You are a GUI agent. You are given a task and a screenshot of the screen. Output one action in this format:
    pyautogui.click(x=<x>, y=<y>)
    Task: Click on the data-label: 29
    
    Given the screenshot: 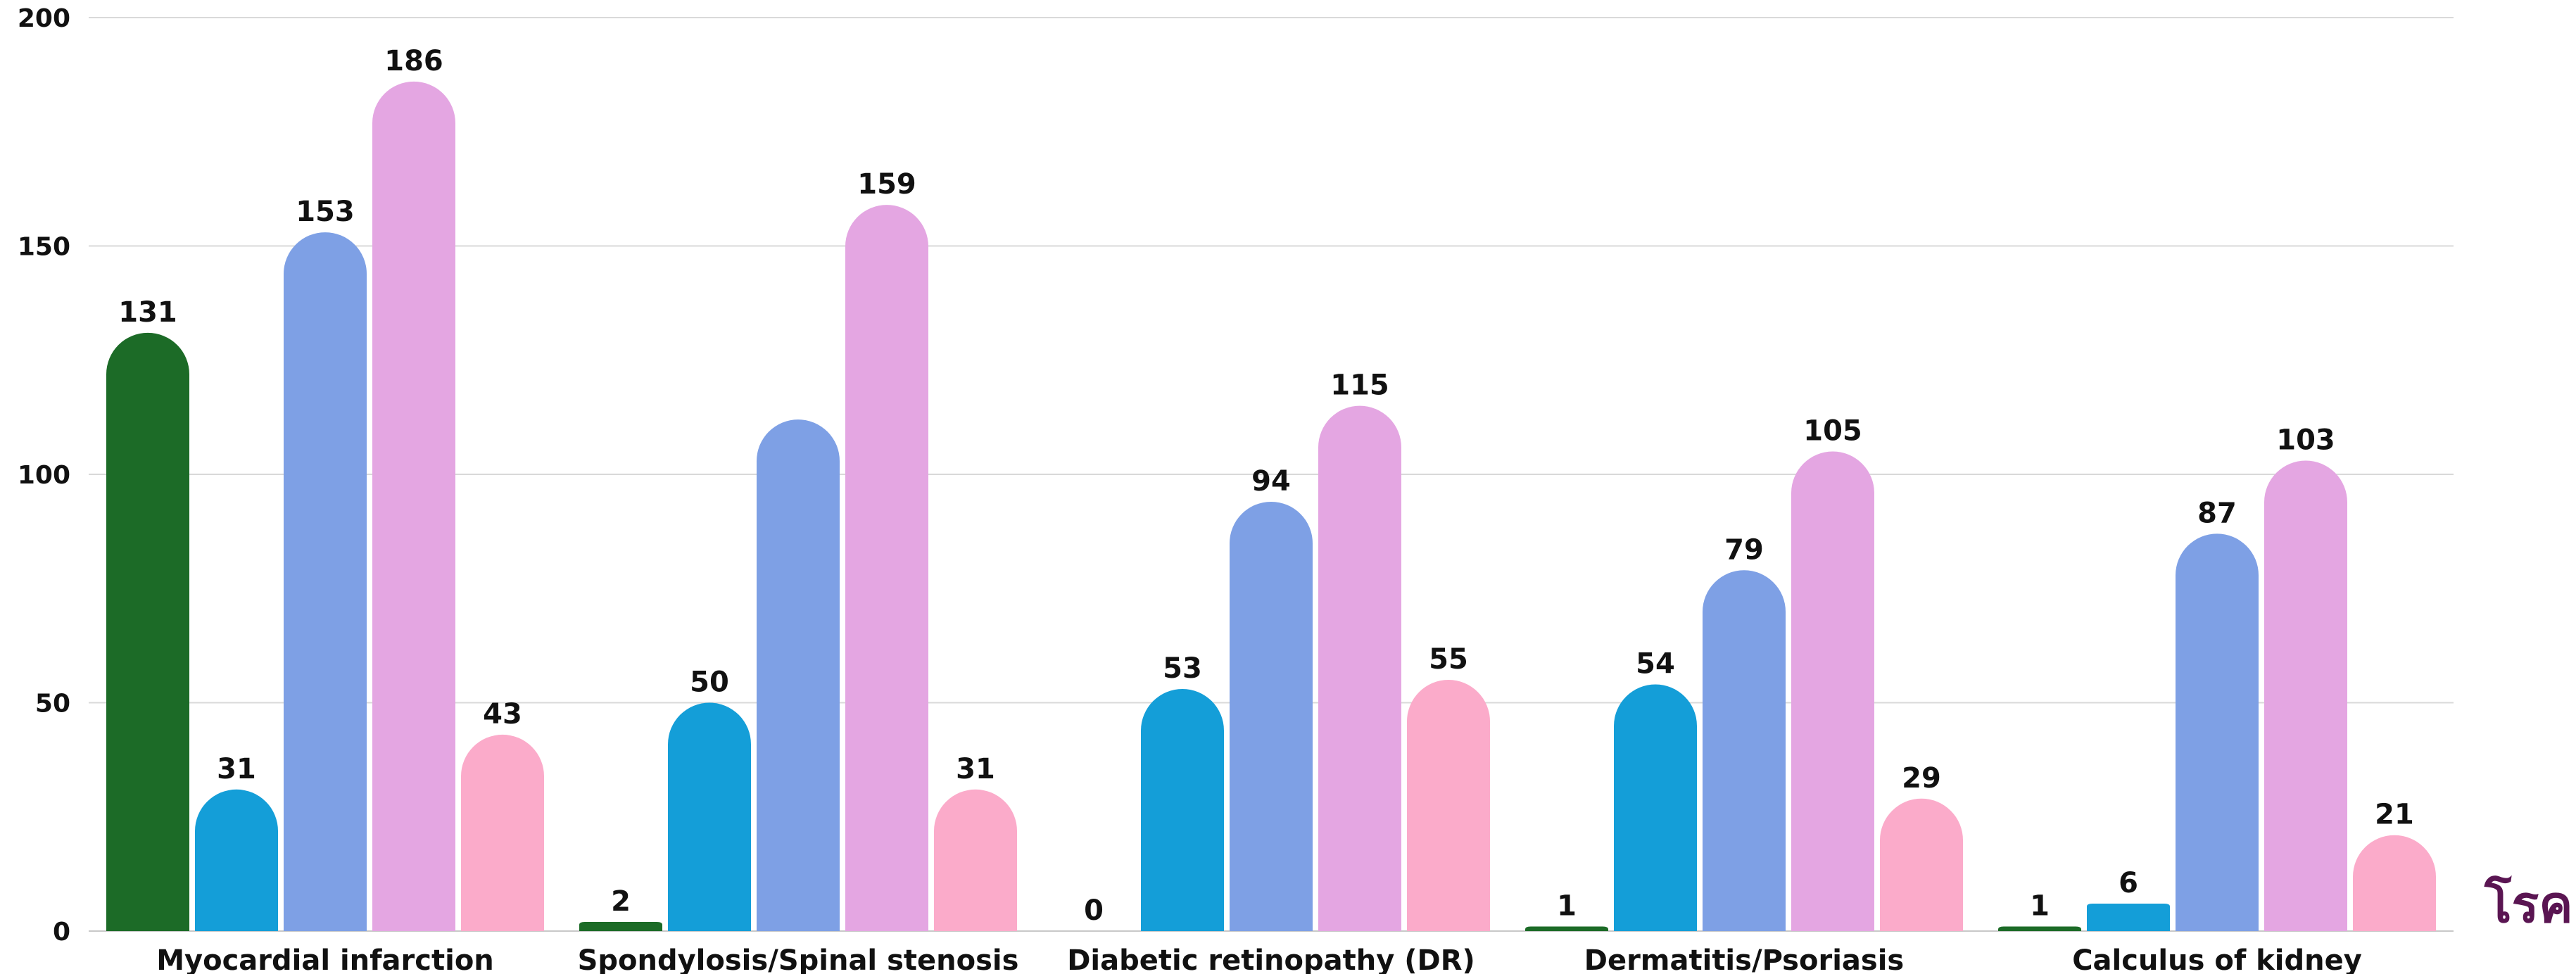 What is the action you would take?
    pyautogui.click(x=1921, y=778)
    